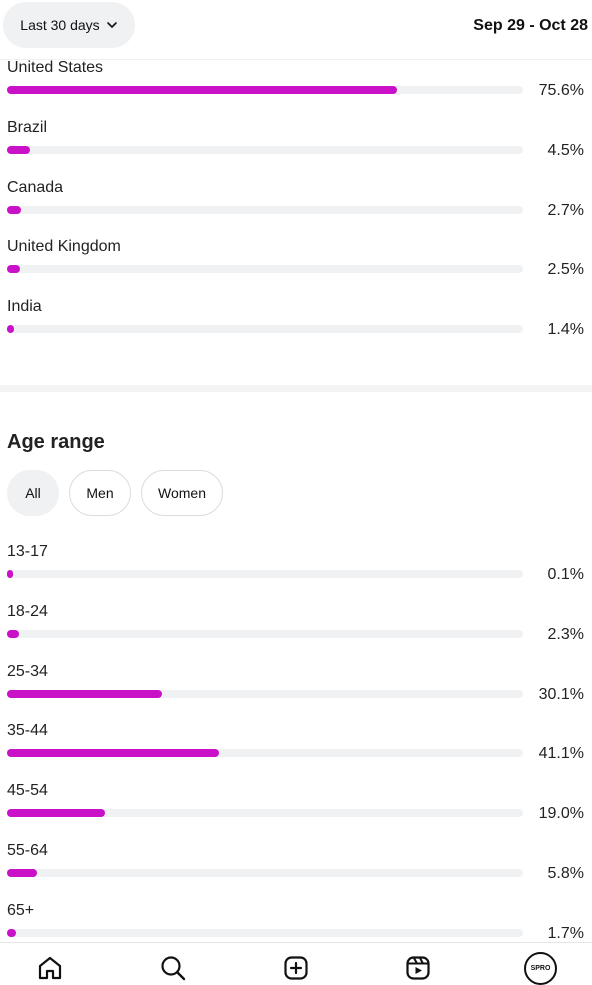 The image size is (592, 985). Describe the element at coordinates (296, 388) in the screenshot. I see `section-divider` at that location.